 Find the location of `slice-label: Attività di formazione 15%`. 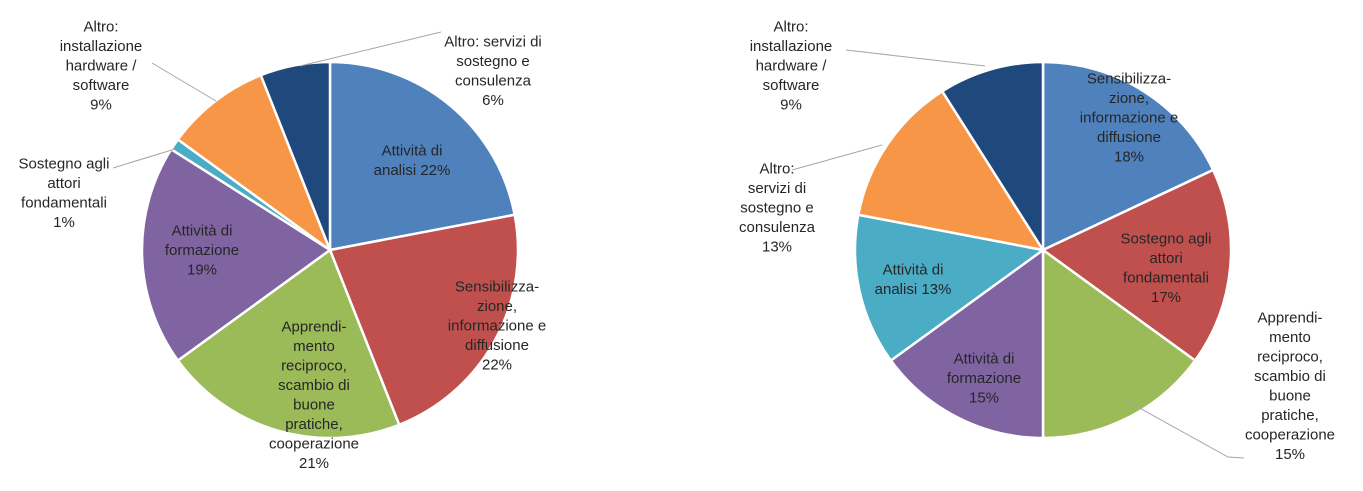

slice-label: Attività di formazione 15% is located at coordinates (984, 379).